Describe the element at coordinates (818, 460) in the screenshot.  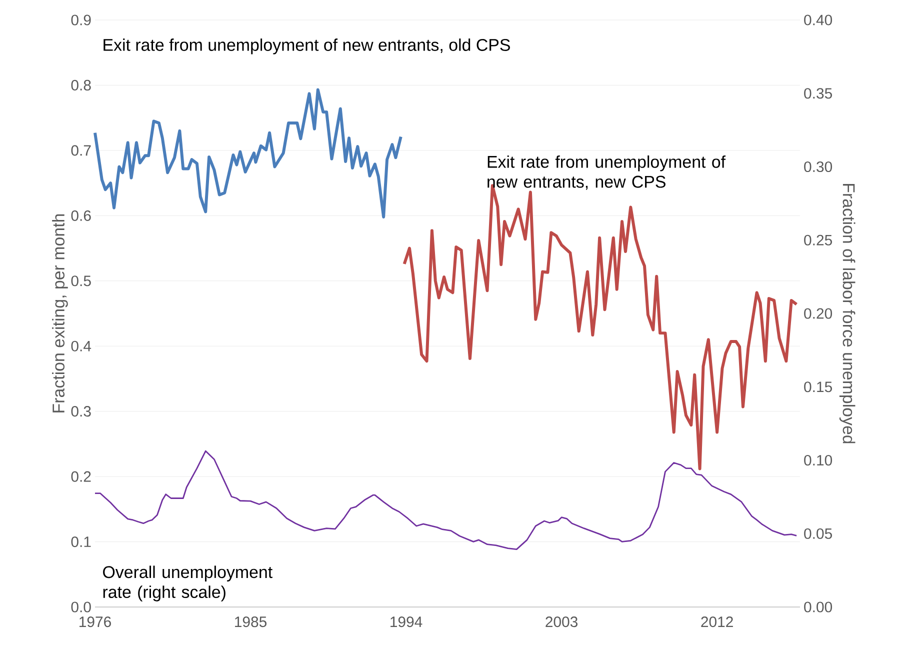
I see `y2-tick-label: 0.10` at that location.